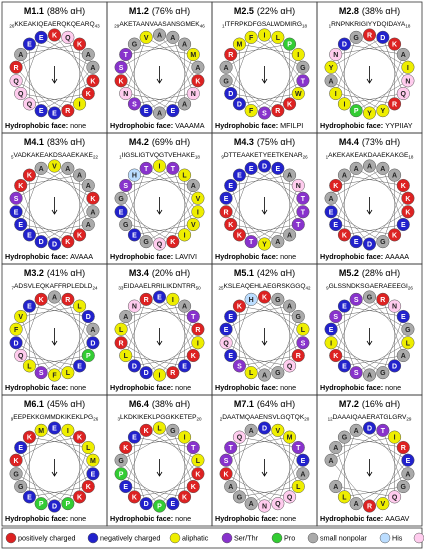 This screenshot has width=424, height=550. Describe the element at coordinates (88, 317) in the screenshot. I see `residue-label: D` at that location.